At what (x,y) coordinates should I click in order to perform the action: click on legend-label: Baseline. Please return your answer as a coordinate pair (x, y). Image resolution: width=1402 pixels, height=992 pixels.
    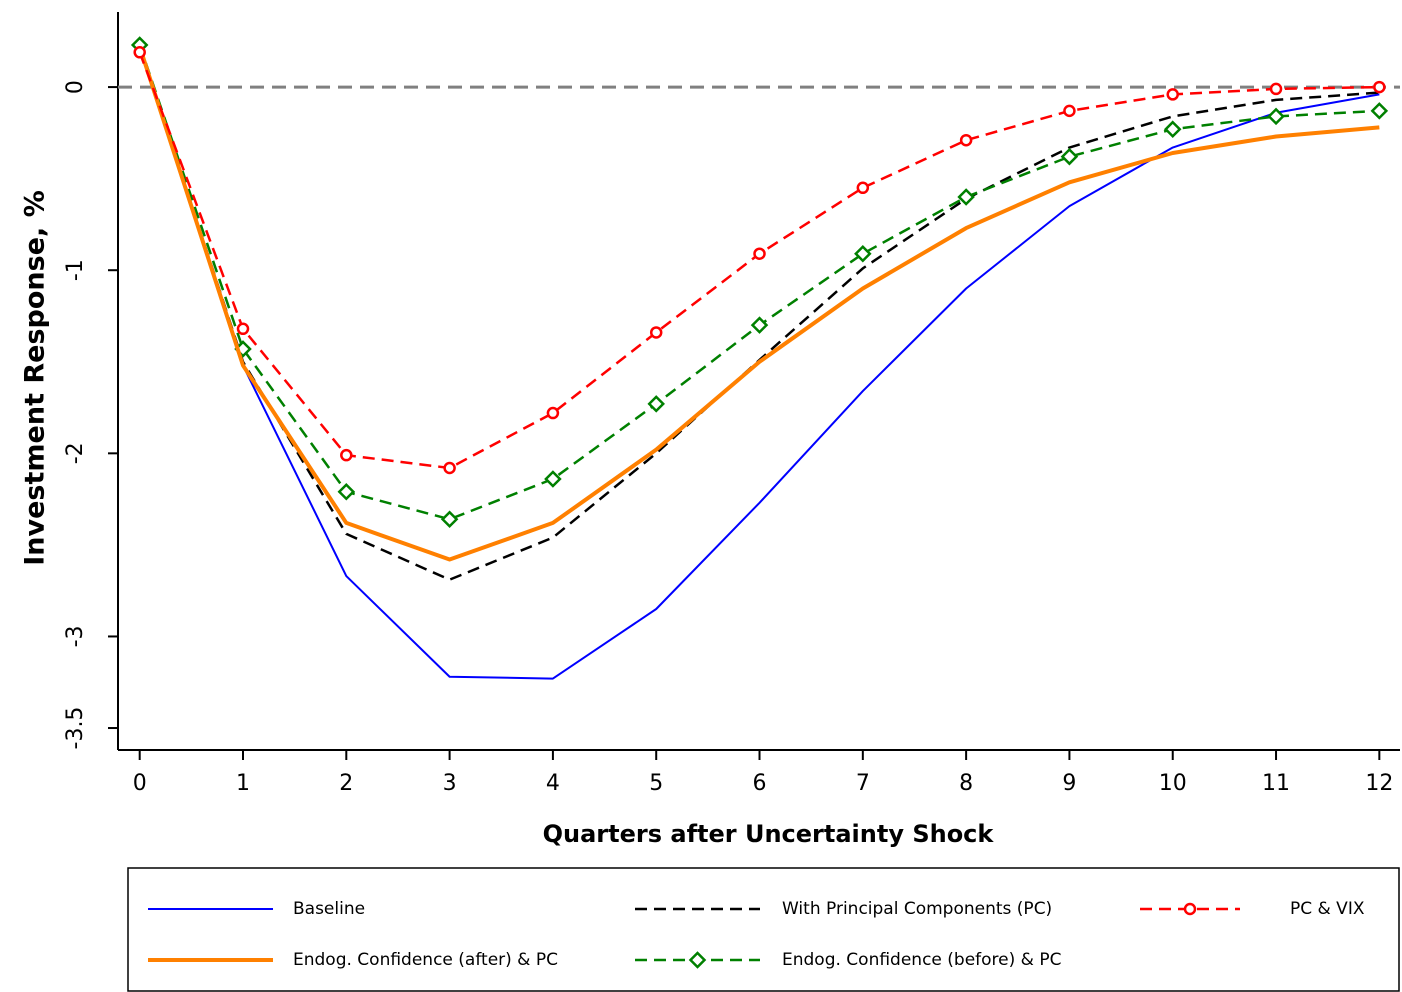
    Looking at the image, I should click on (329, 909).